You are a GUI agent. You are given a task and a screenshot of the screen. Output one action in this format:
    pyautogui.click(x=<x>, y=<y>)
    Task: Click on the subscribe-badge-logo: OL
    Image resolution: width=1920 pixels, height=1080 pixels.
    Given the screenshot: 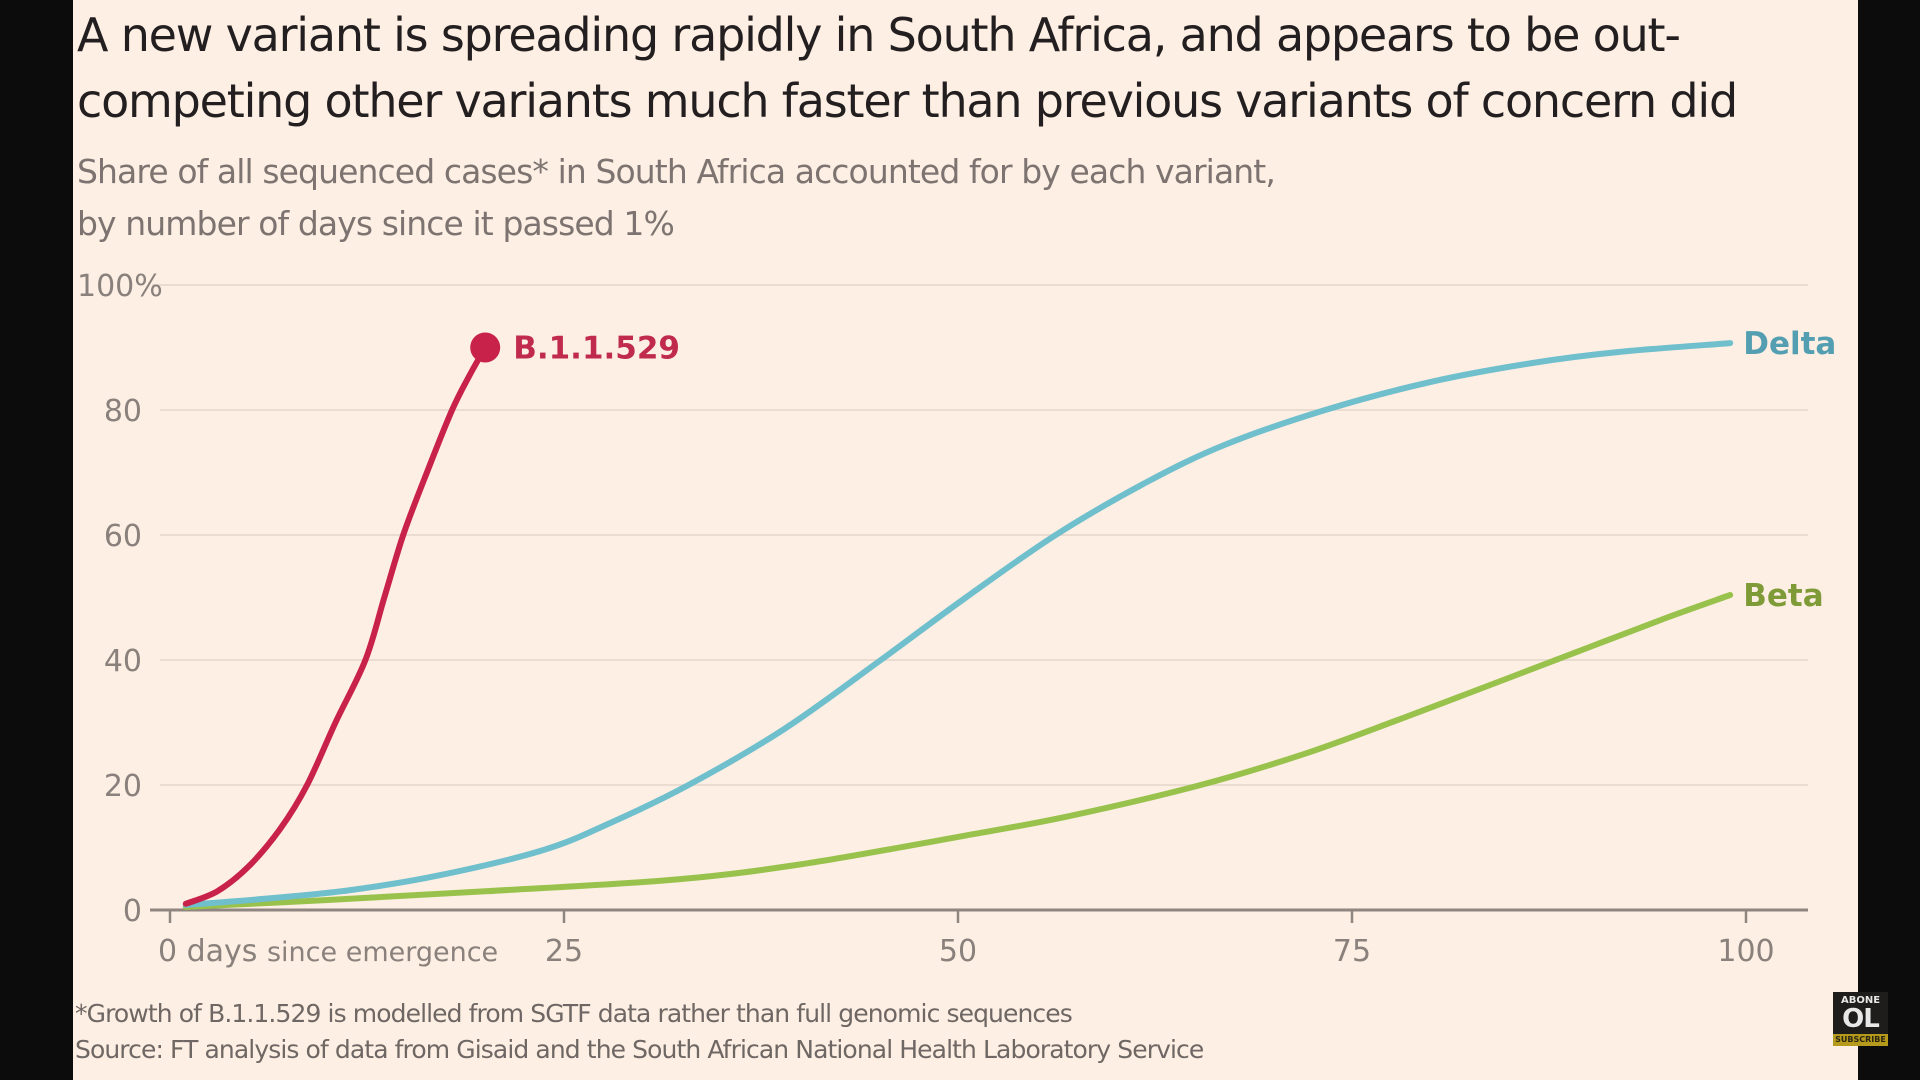 What is the action you would take?
    pyautogui.click(x=1861, y=1019)
    